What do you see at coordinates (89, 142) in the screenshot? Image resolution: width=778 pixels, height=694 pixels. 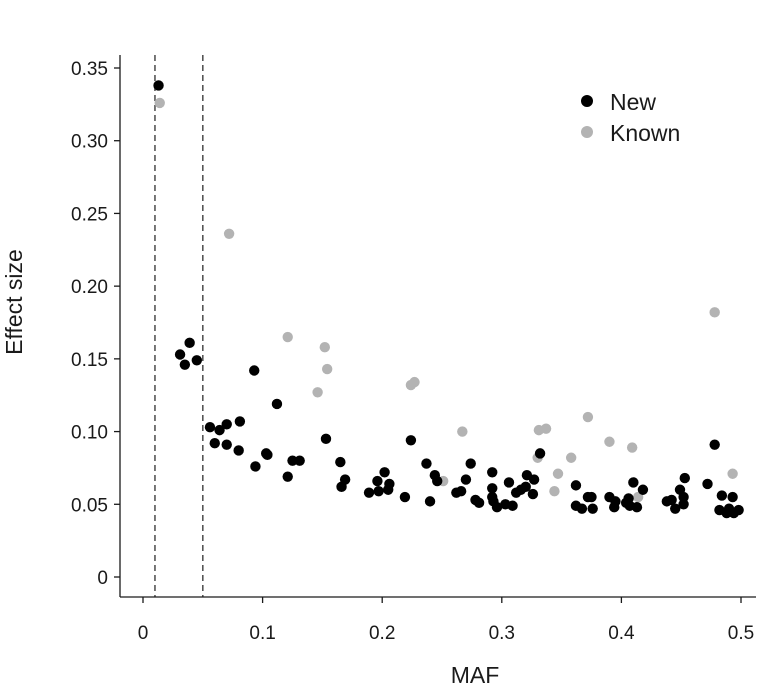 I see `y-tick-label: 0.30` at bounding box center [89, 142].